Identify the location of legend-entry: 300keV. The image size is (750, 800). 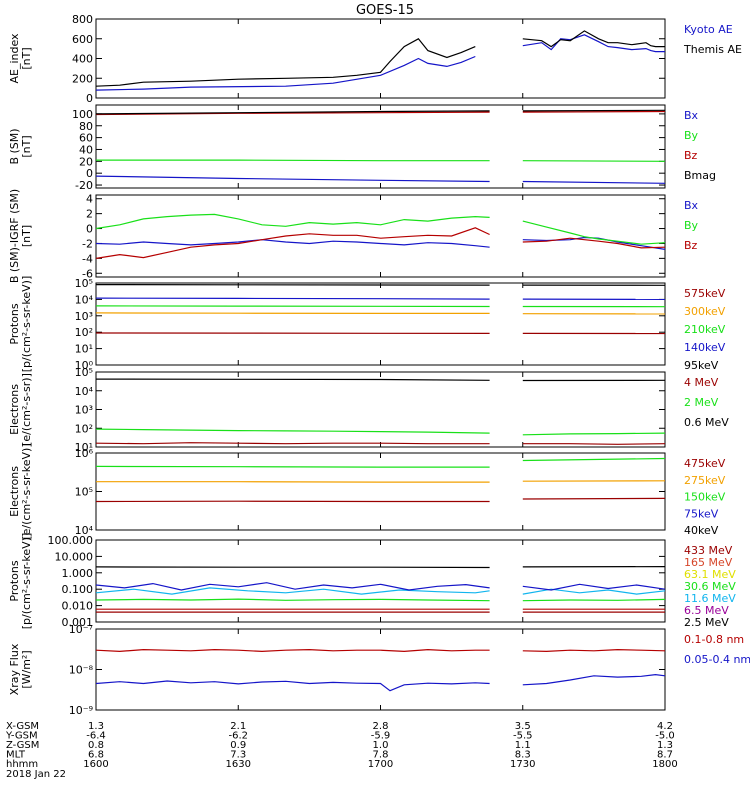
(705, 311).